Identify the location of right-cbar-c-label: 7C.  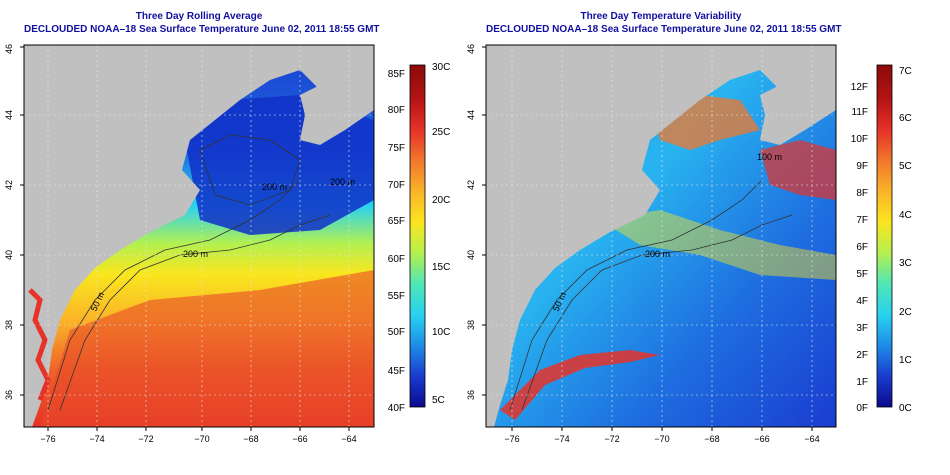
(905, 71).